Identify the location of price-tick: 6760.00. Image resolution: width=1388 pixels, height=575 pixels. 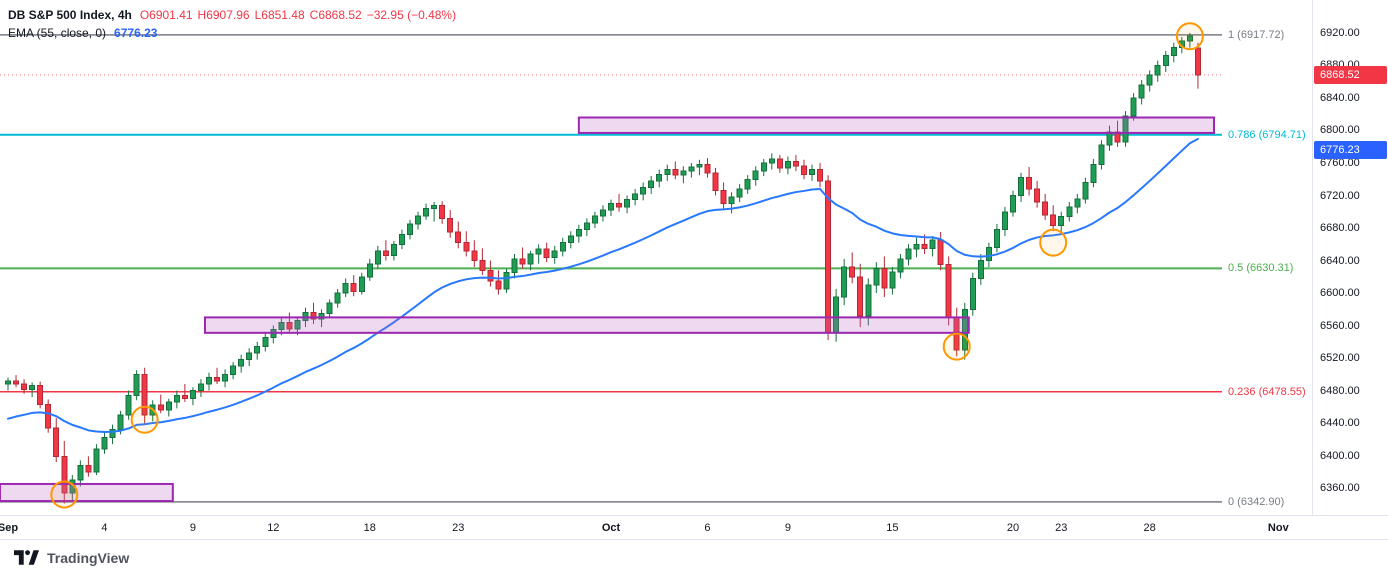
(1340, 162).